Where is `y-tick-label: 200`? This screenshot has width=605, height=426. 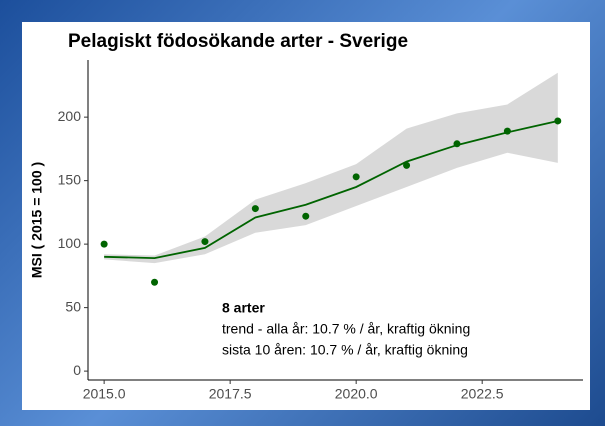
y-tick-label: 200 is located at coordinates (70, 116).